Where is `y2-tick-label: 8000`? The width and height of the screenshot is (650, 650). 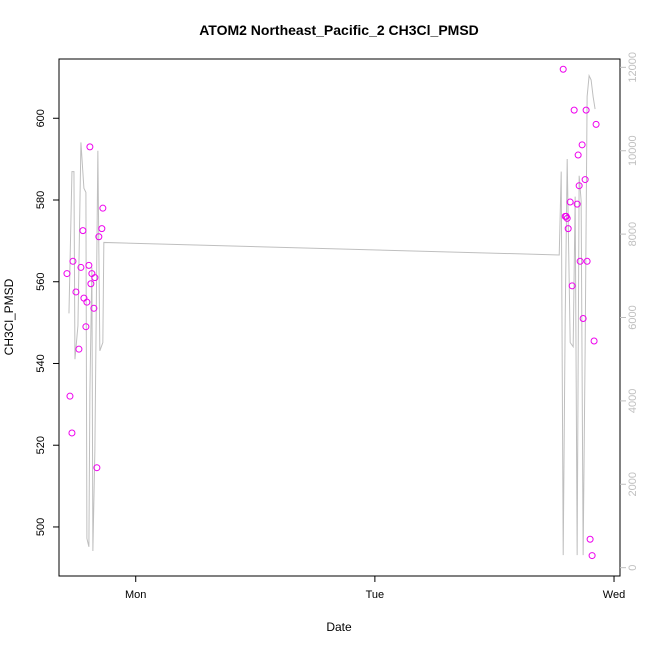
y2-tick-label: 8000 is located at coordinates (633, 234).